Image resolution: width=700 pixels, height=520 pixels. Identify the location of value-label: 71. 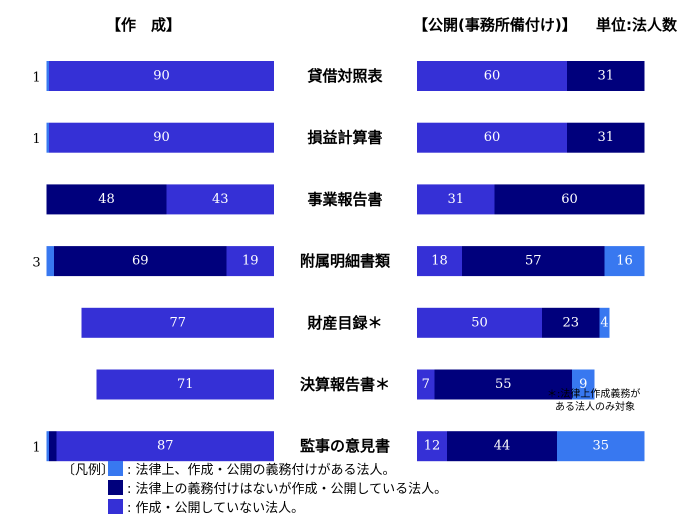
(185, 384).